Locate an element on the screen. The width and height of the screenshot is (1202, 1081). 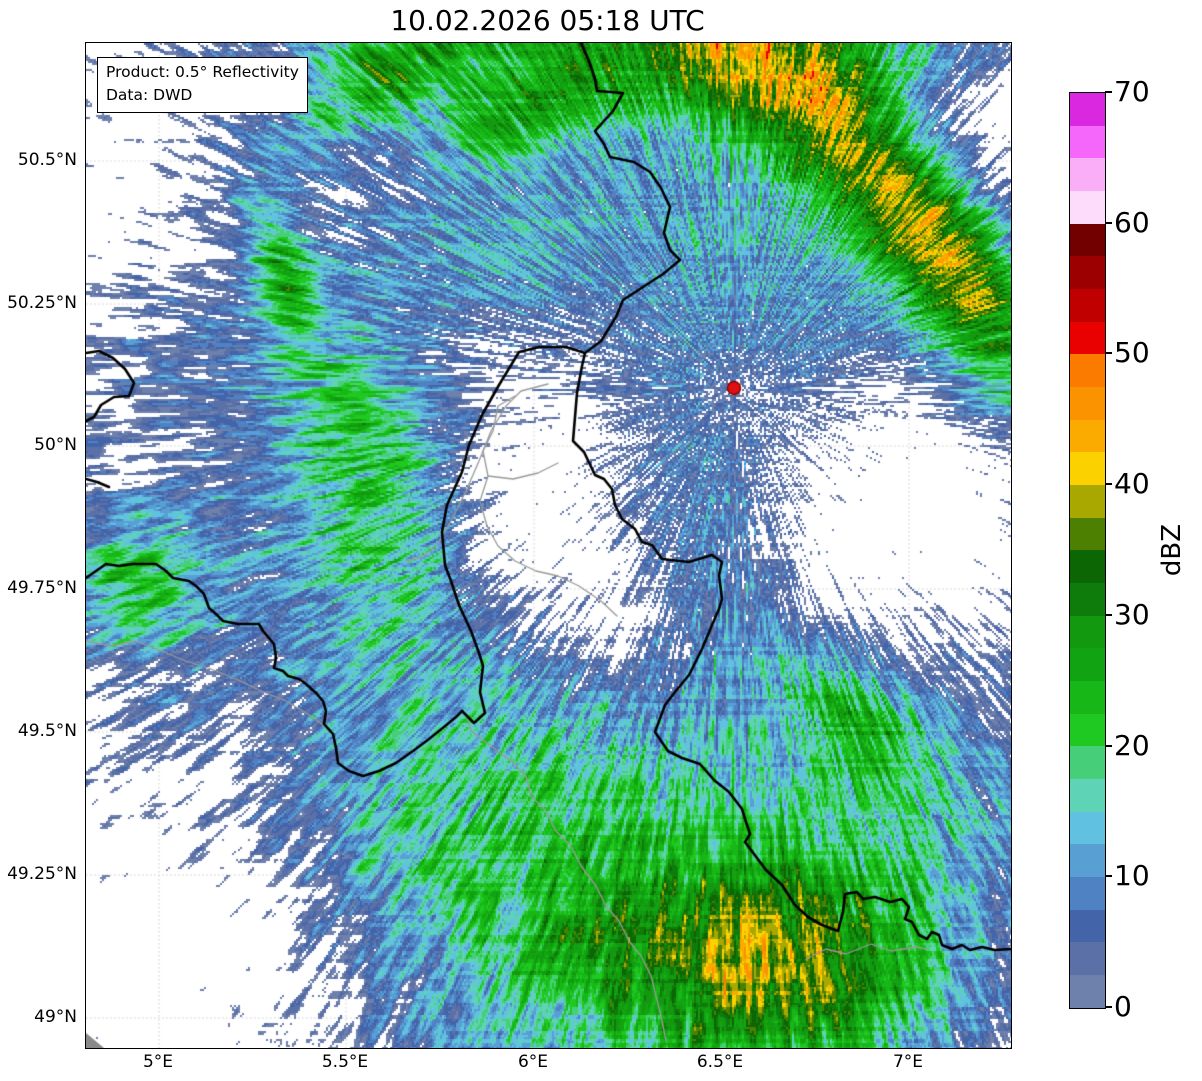
lat-tick-label: 49.5°N is located at coordinates (47, 731).